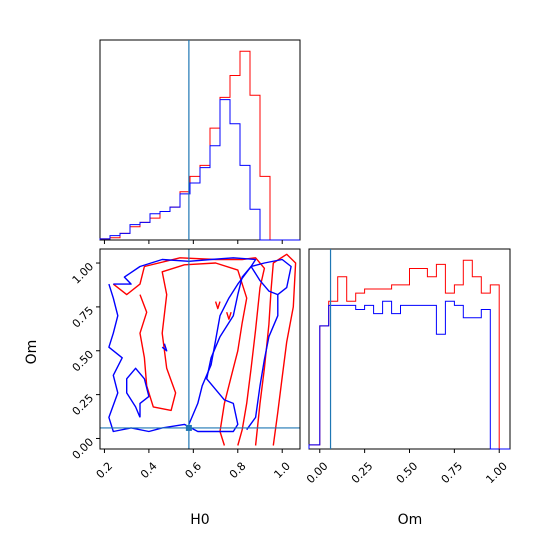 Image resolution: width=550 pixels, height=550 pixels. What do you see at coordinates (83, 317) in the screenshot?
I see `joint-y-tick-label-3: 0.75` at bounding box center [83, 317].